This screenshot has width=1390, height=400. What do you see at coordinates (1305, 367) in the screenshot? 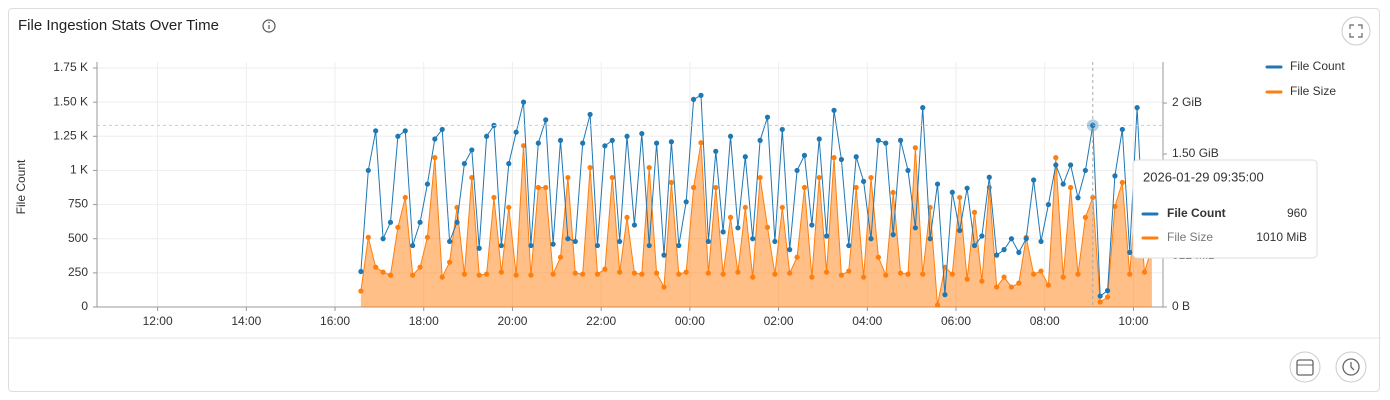
I see `calendar-button` at bounding box center [1305, 367].